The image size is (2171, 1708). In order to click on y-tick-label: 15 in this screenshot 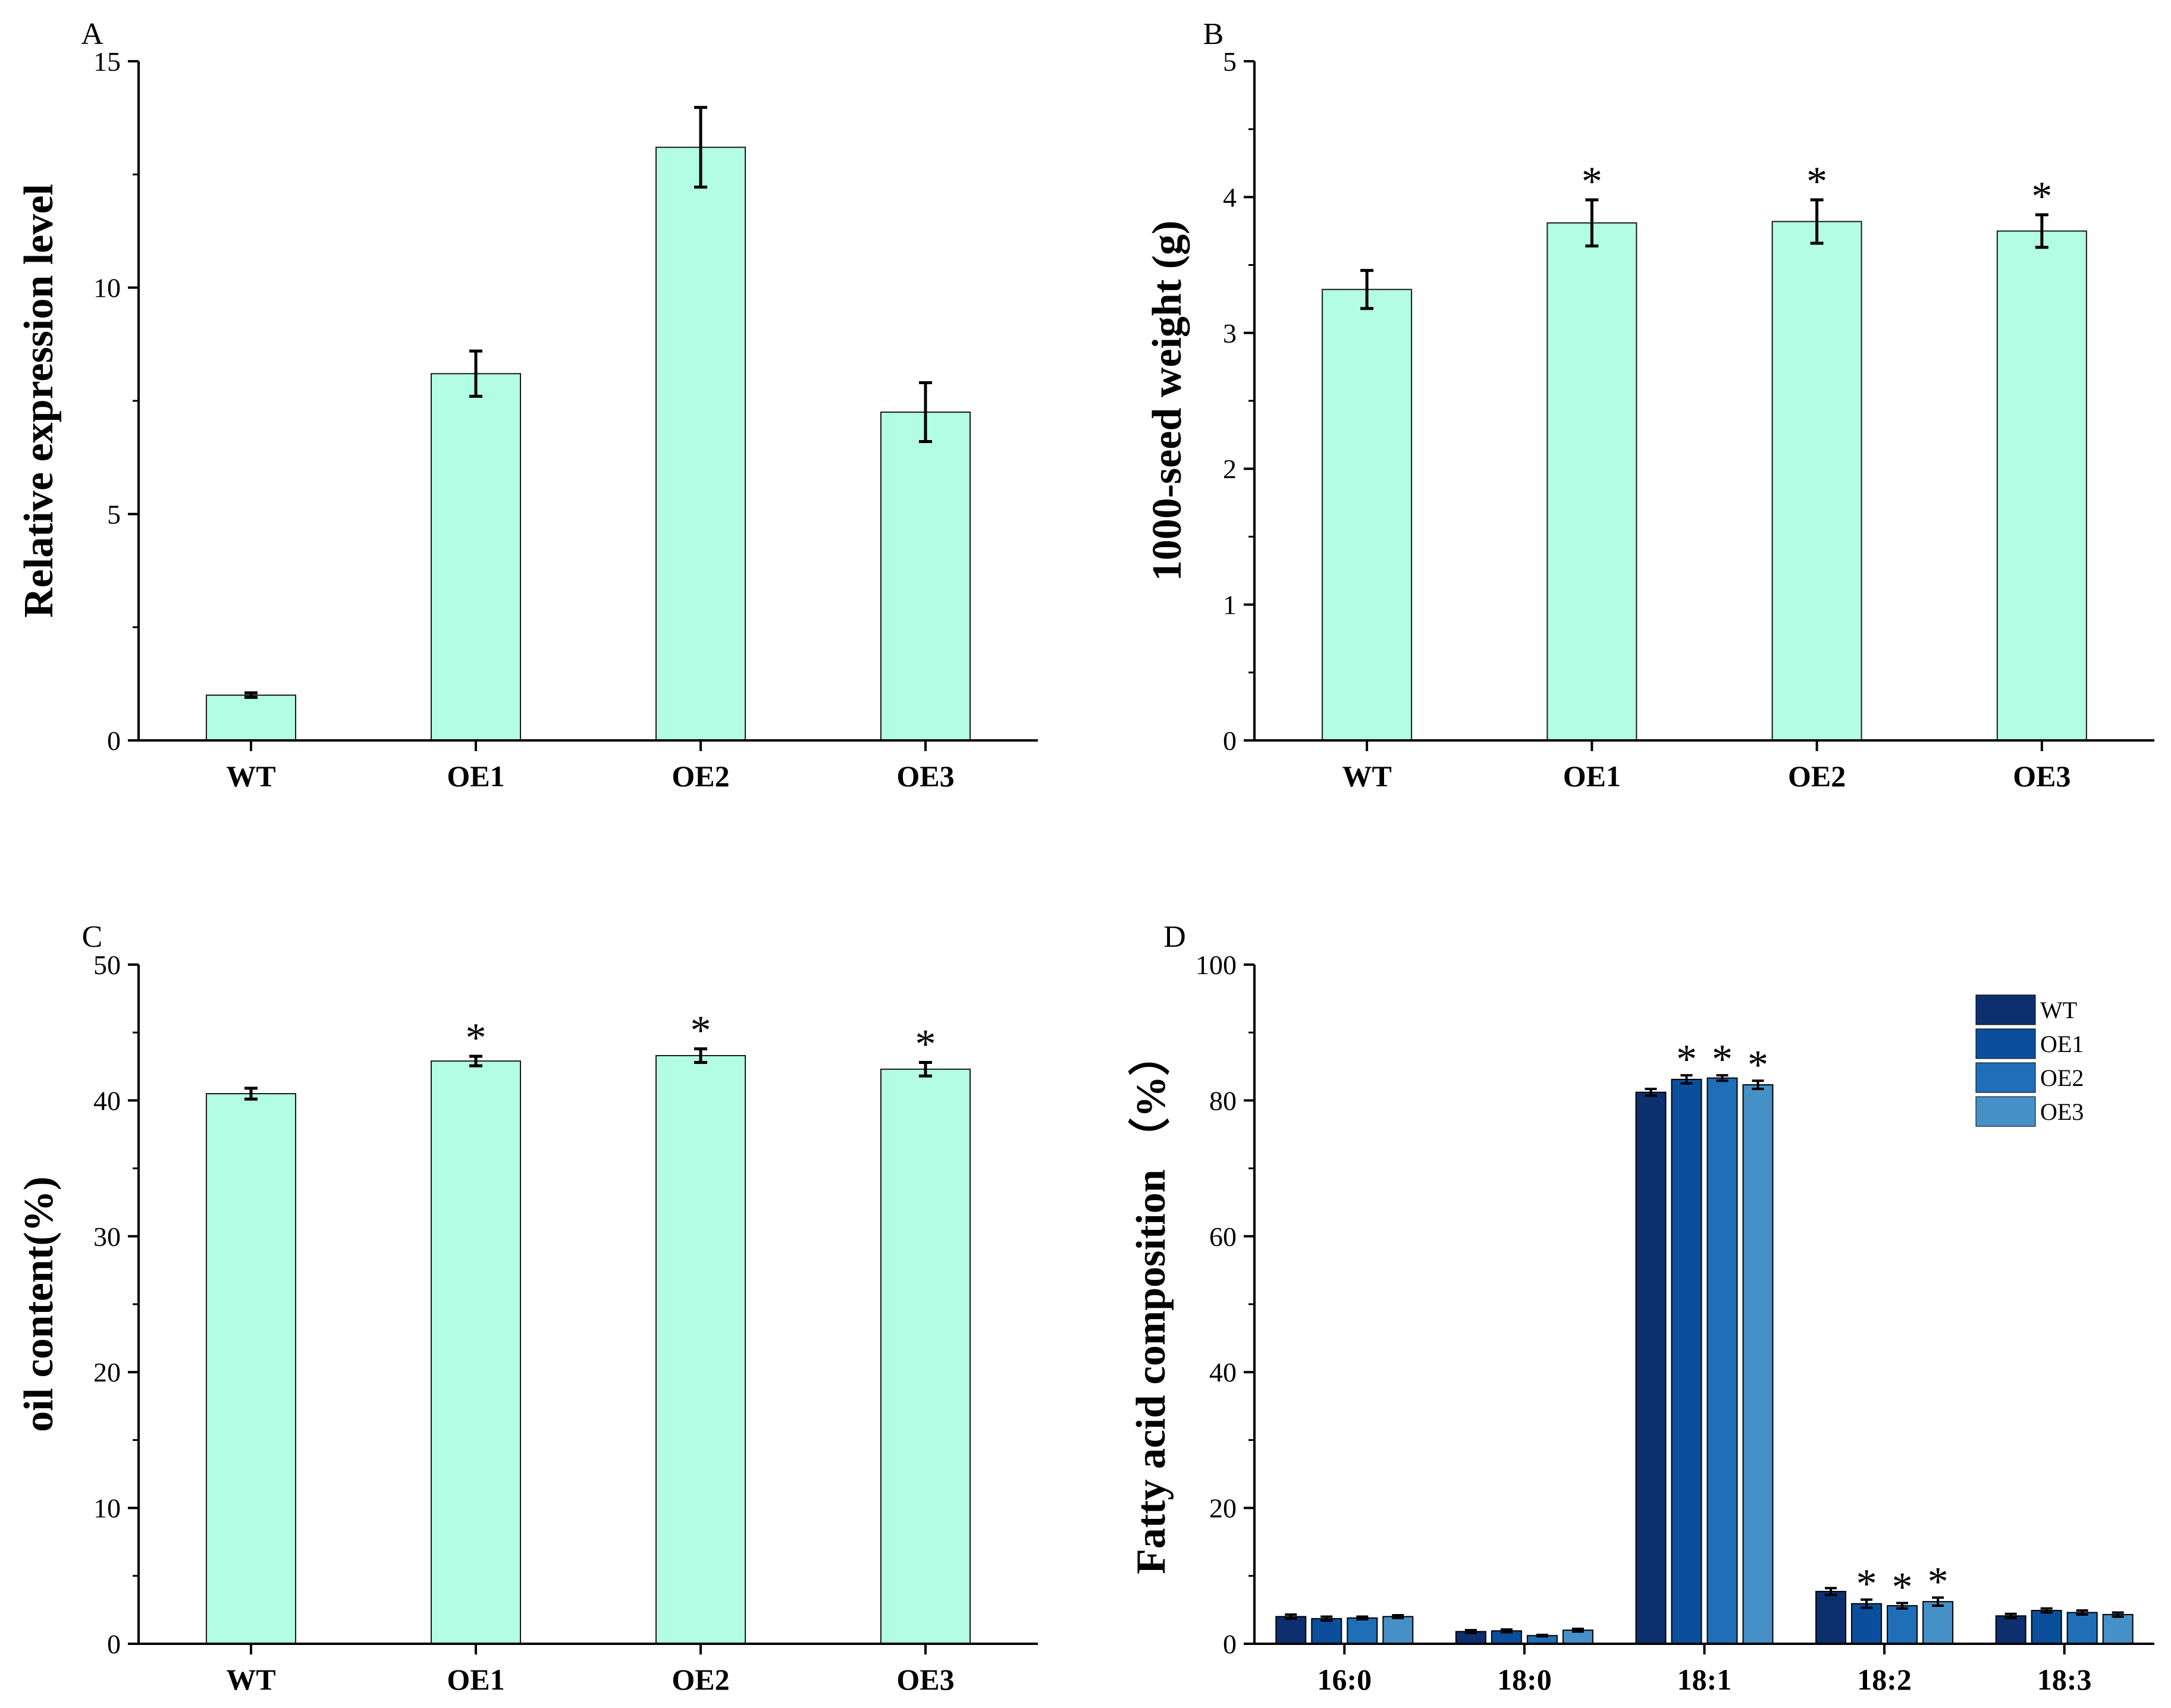, I will do `click(107, 62)`.